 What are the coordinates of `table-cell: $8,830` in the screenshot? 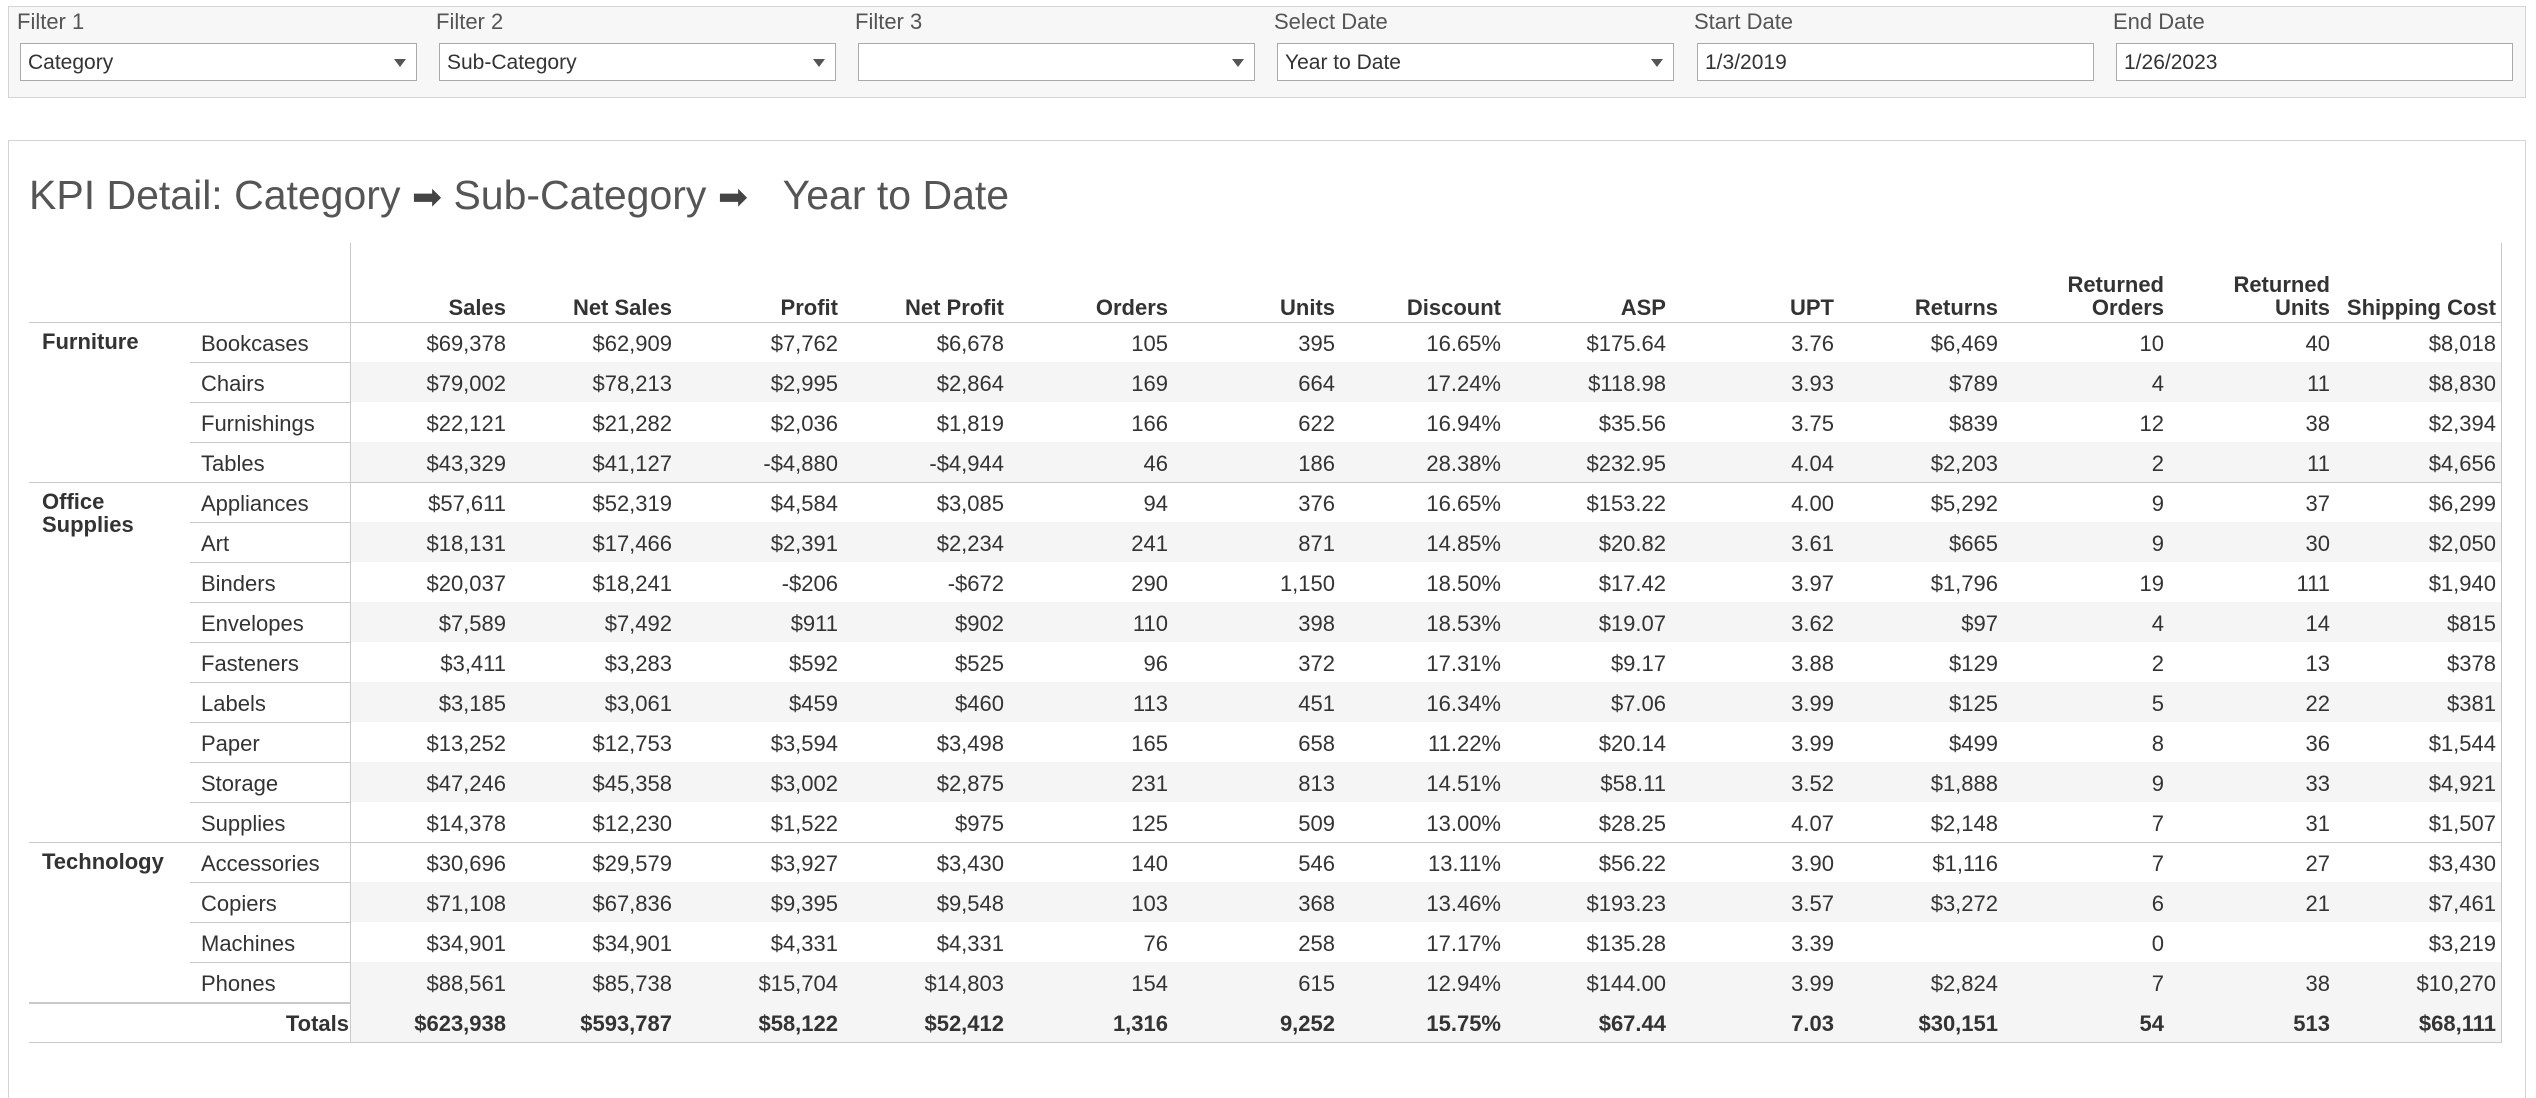 It's located at (2462, 383).